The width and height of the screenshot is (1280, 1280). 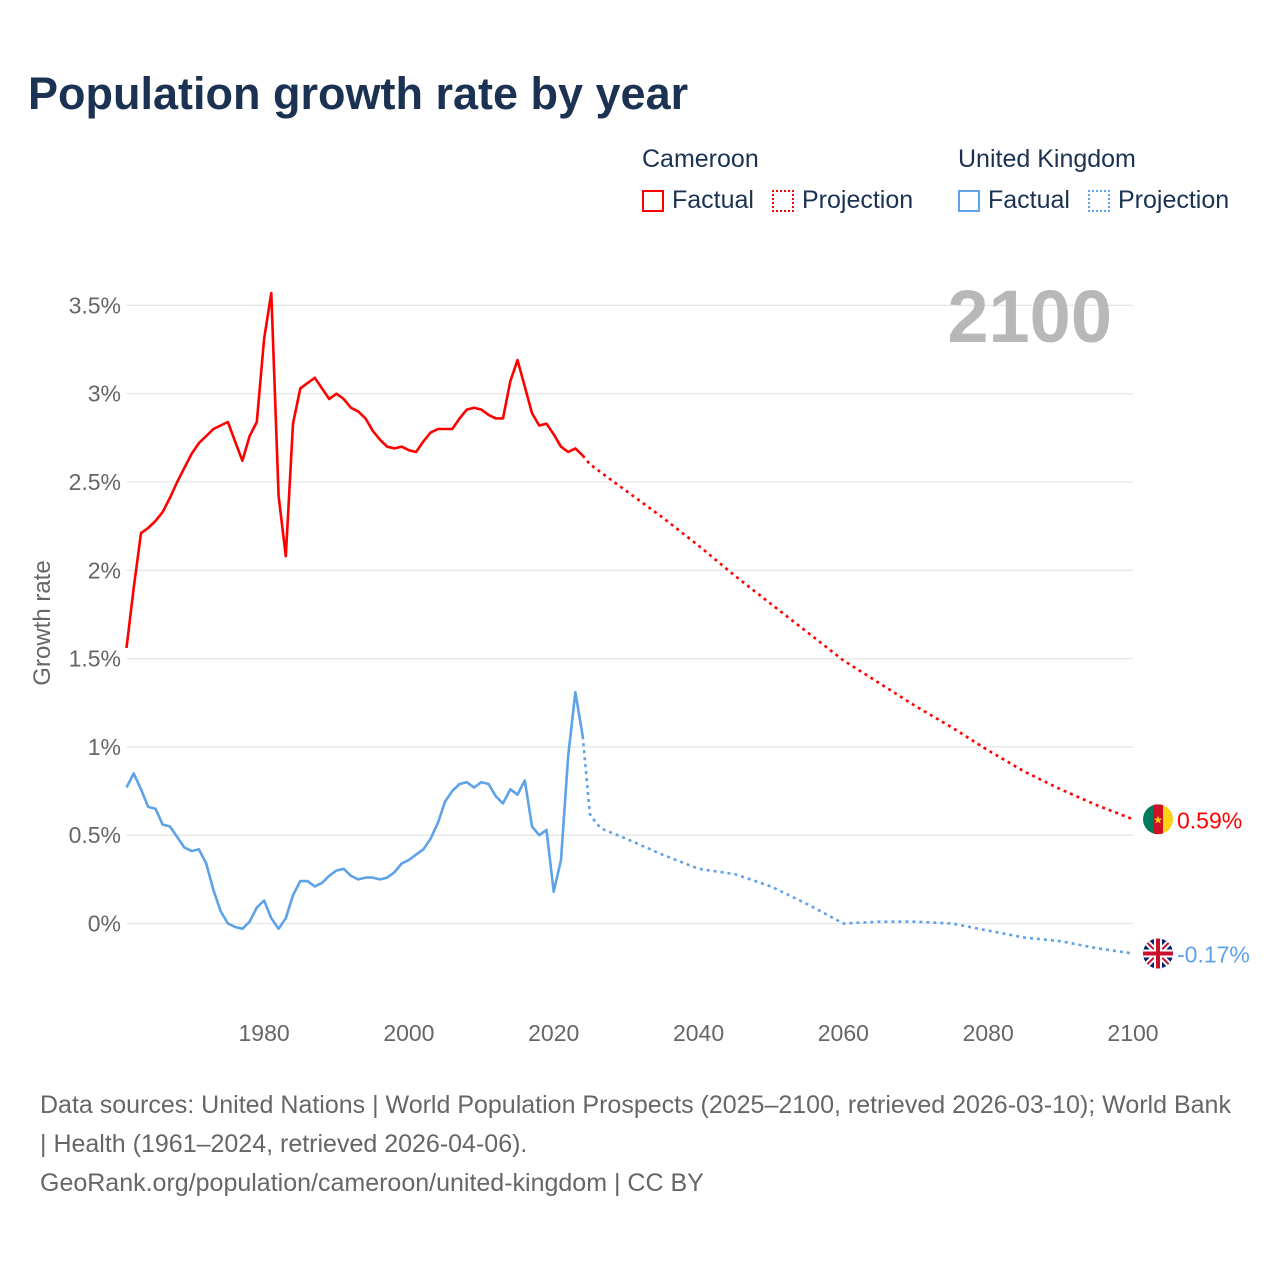 What do you see at coordinates (1047, 159) in the screenshot?
I see `legend-country-label: United Kingdom` at bounding box center [1047, 159].